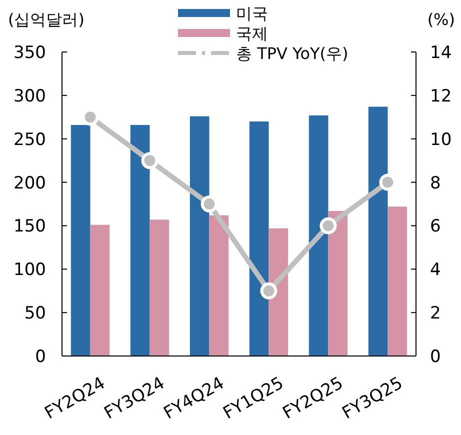 The image size is (461, 435). Describe the element at coordinates (435, 357) in the screenshot. I see `y2-tick-label: 0` at that location.